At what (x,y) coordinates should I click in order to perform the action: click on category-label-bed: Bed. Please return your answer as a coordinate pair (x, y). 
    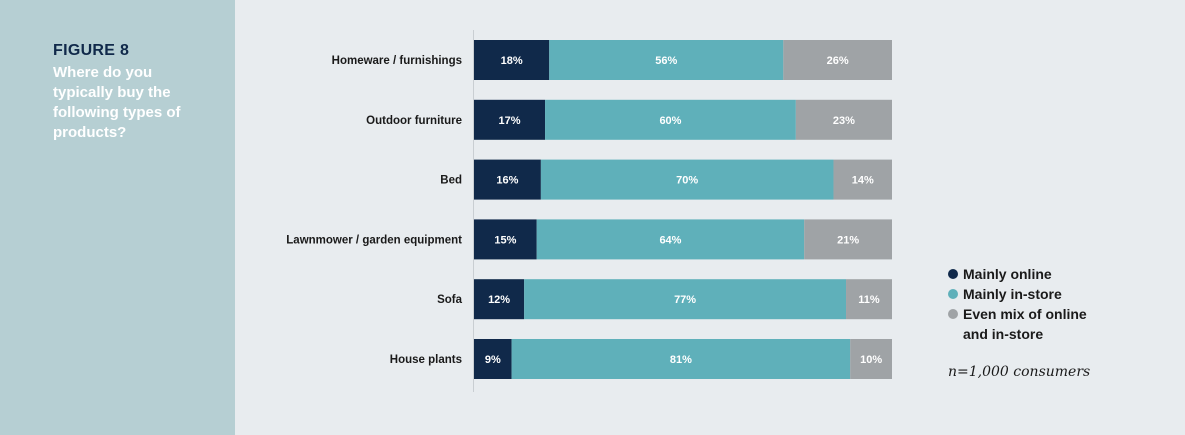
    Looking at the image, I should click on (451, 181).